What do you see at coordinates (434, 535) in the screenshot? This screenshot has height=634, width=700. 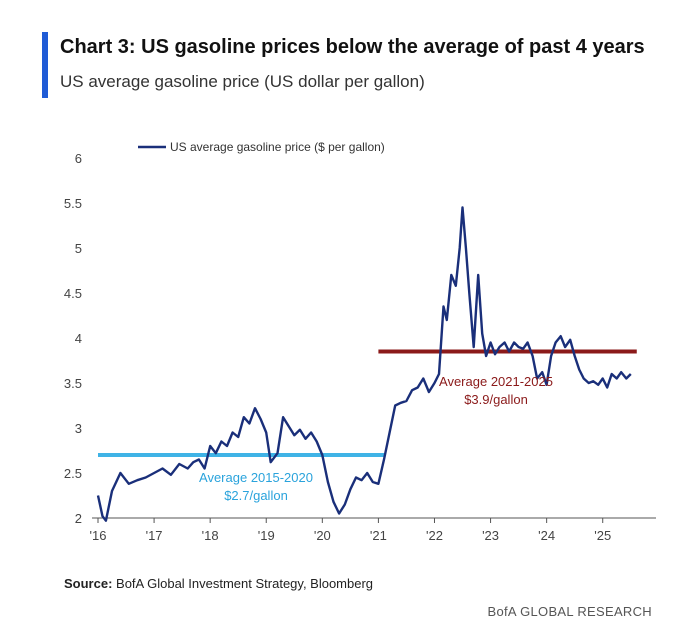 I see `x-tick-label: '22` at bounding box center [434, 535].